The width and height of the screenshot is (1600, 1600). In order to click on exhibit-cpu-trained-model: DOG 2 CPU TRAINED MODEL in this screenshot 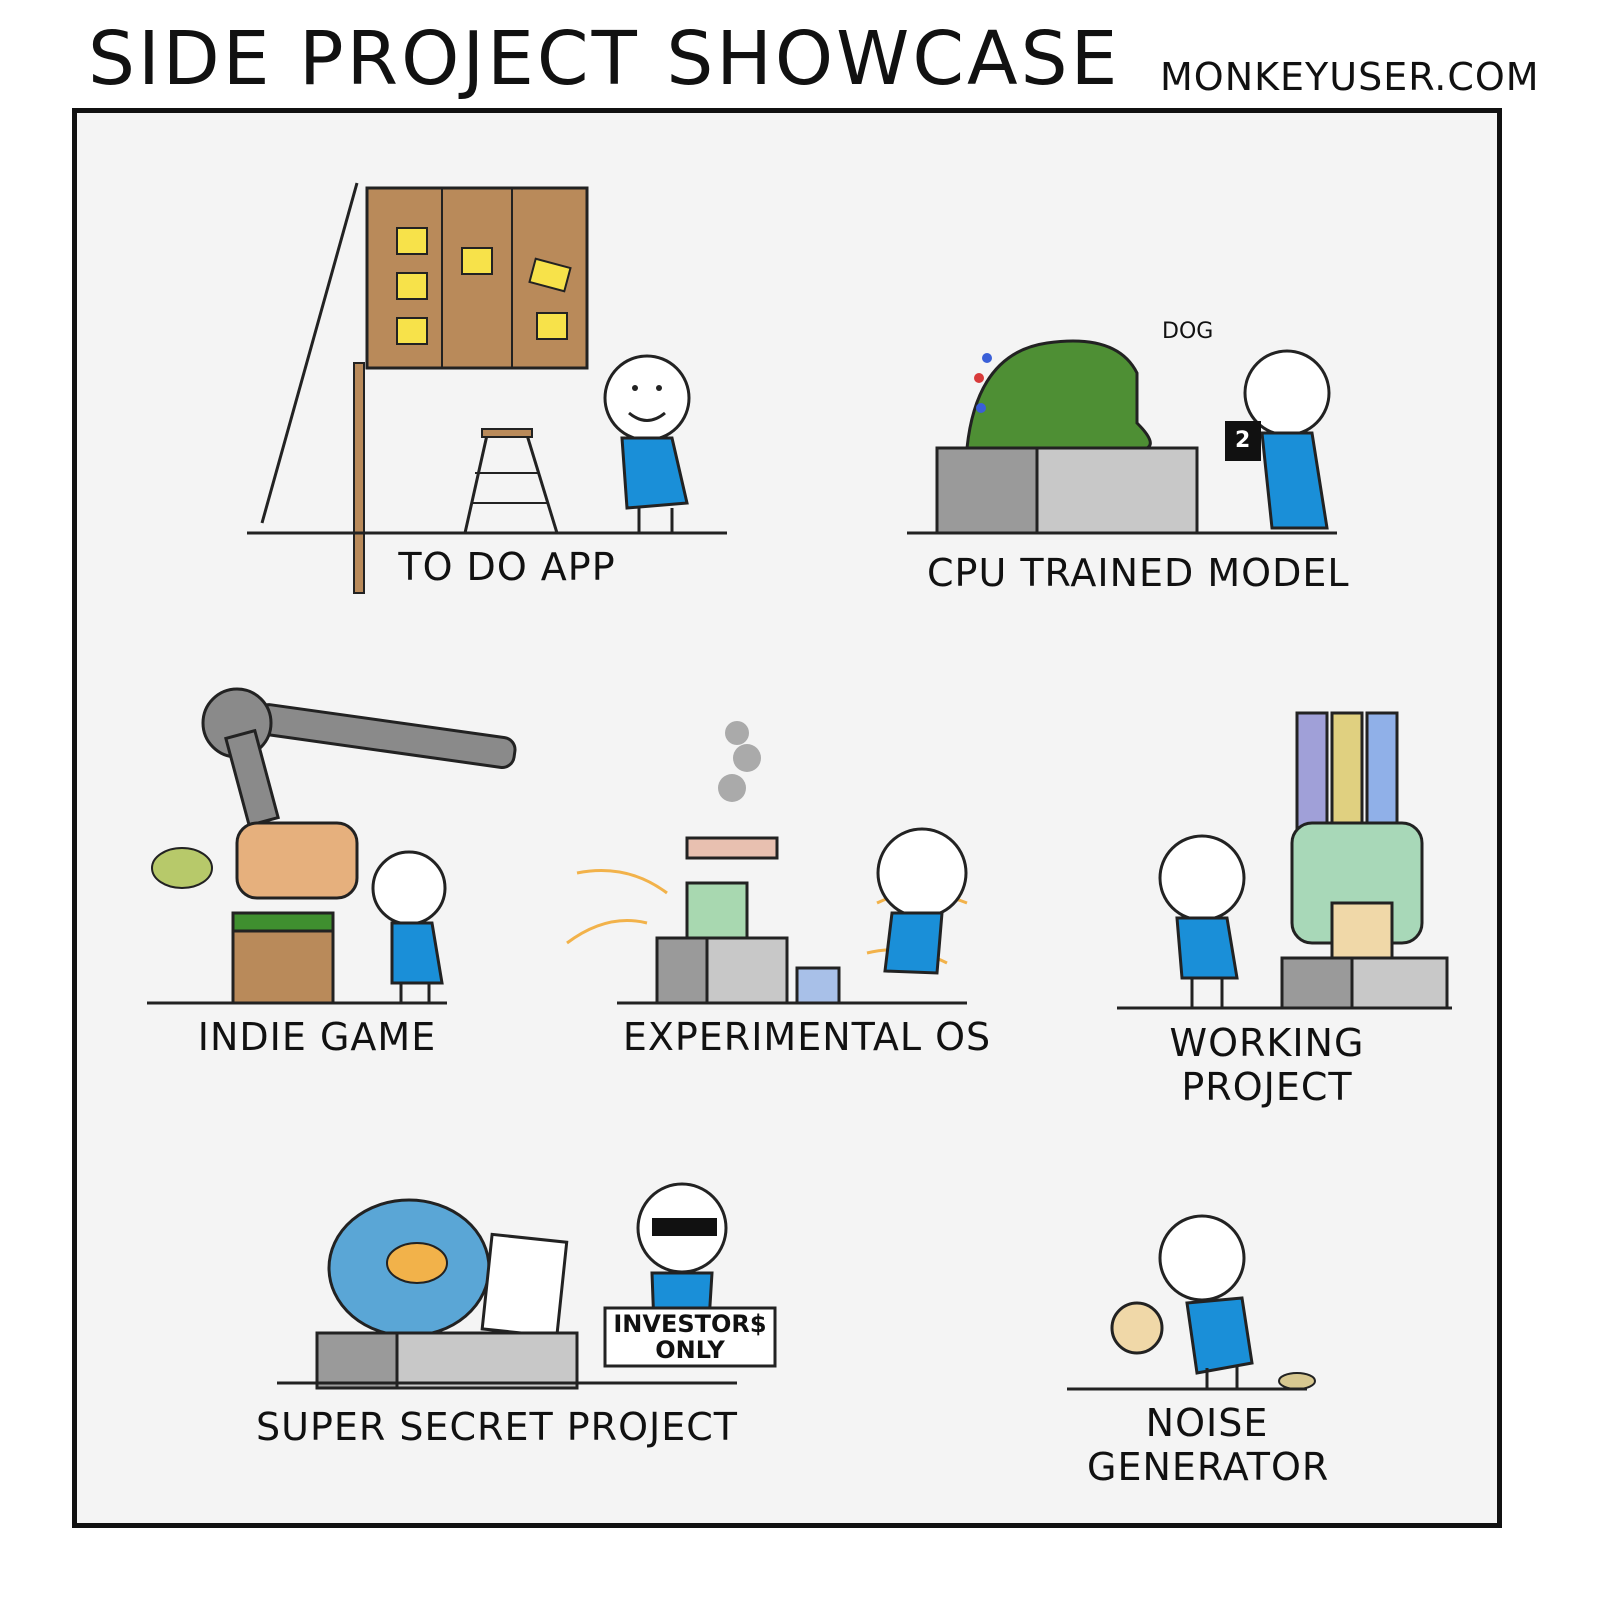, I will do `click(1137, 458)`.